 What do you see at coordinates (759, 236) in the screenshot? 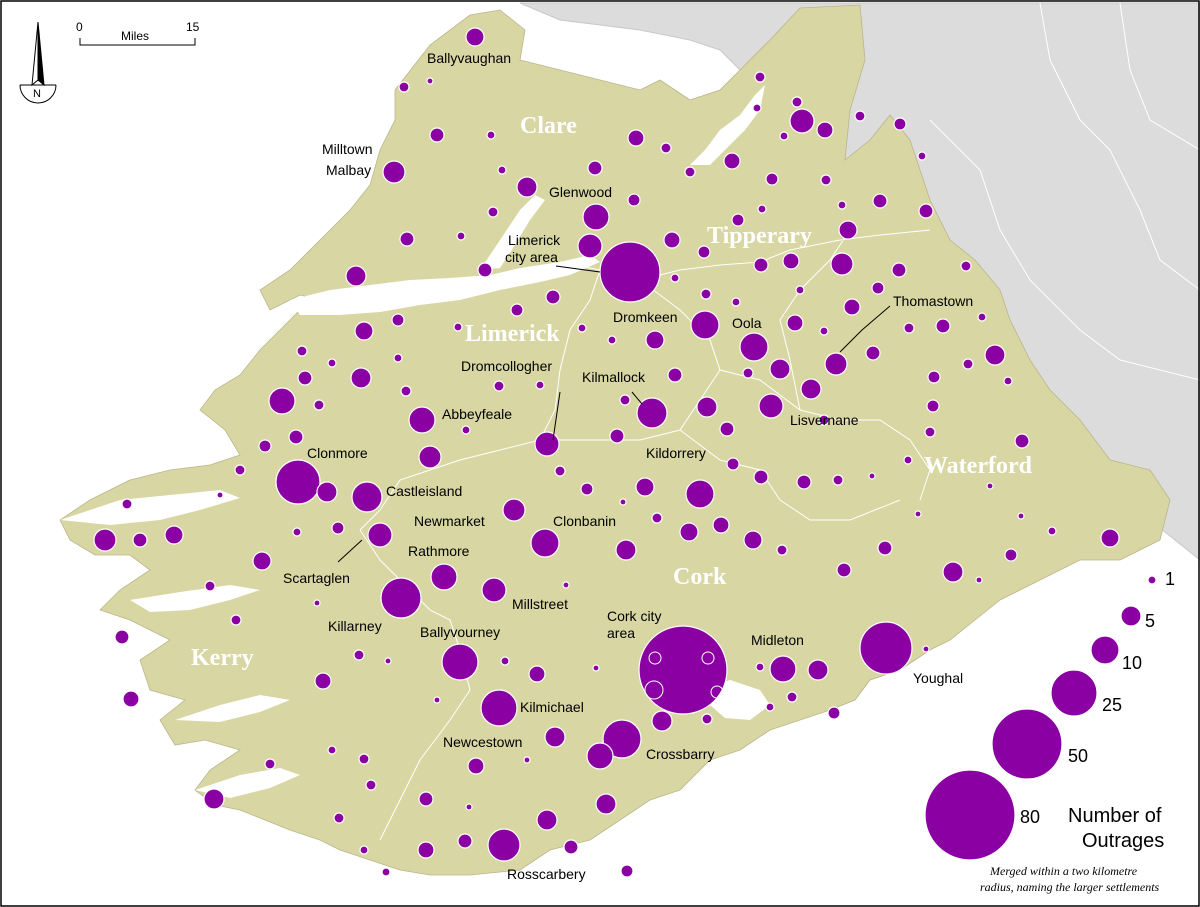
I see `county-label-tipperary: Tipperary` at bounding box center [759, 236].